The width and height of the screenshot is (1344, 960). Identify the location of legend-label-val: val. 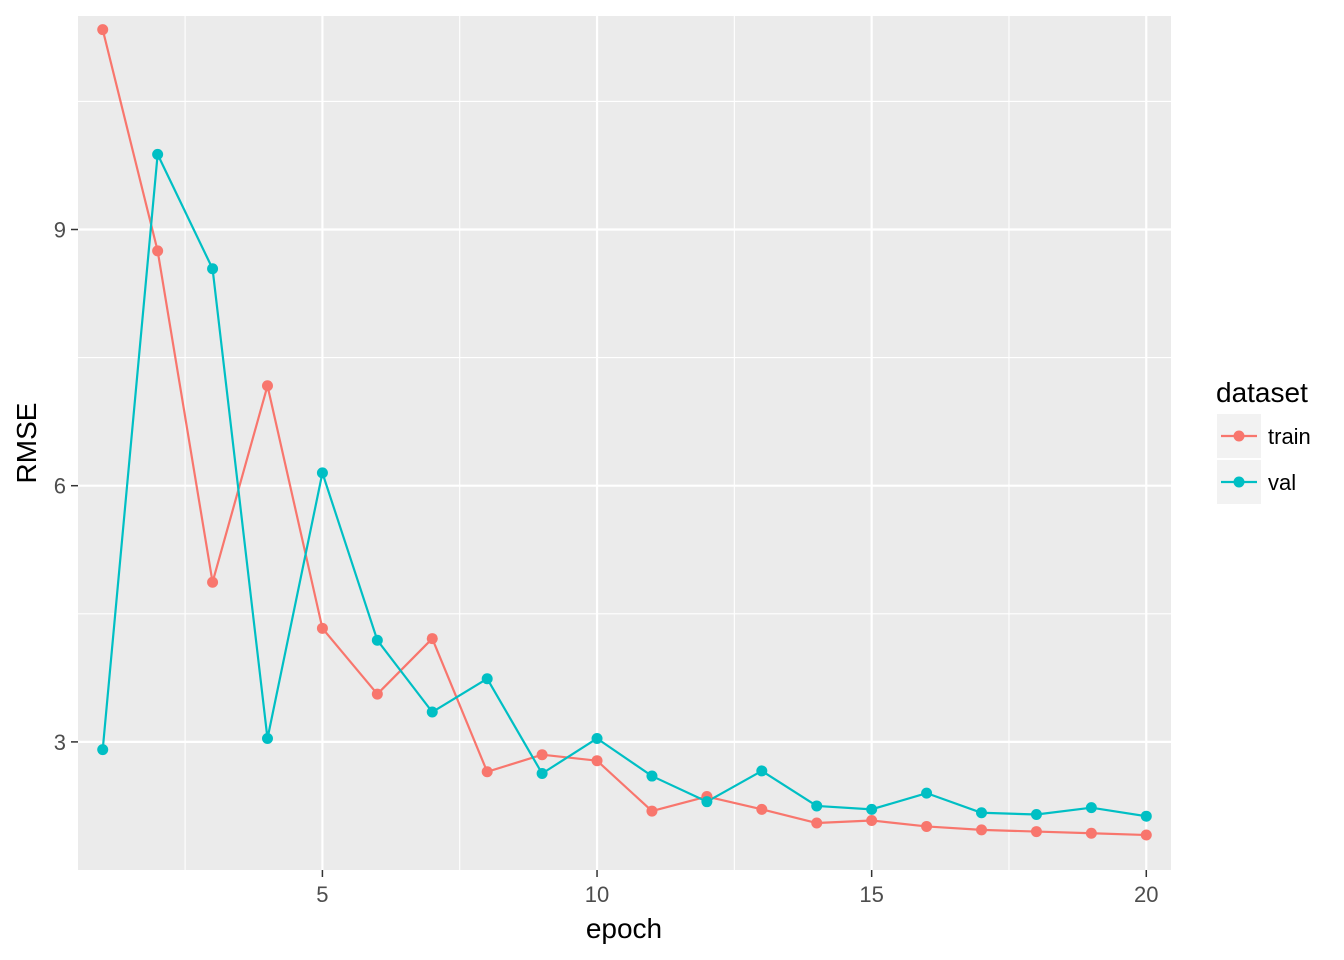
(1282, 482).